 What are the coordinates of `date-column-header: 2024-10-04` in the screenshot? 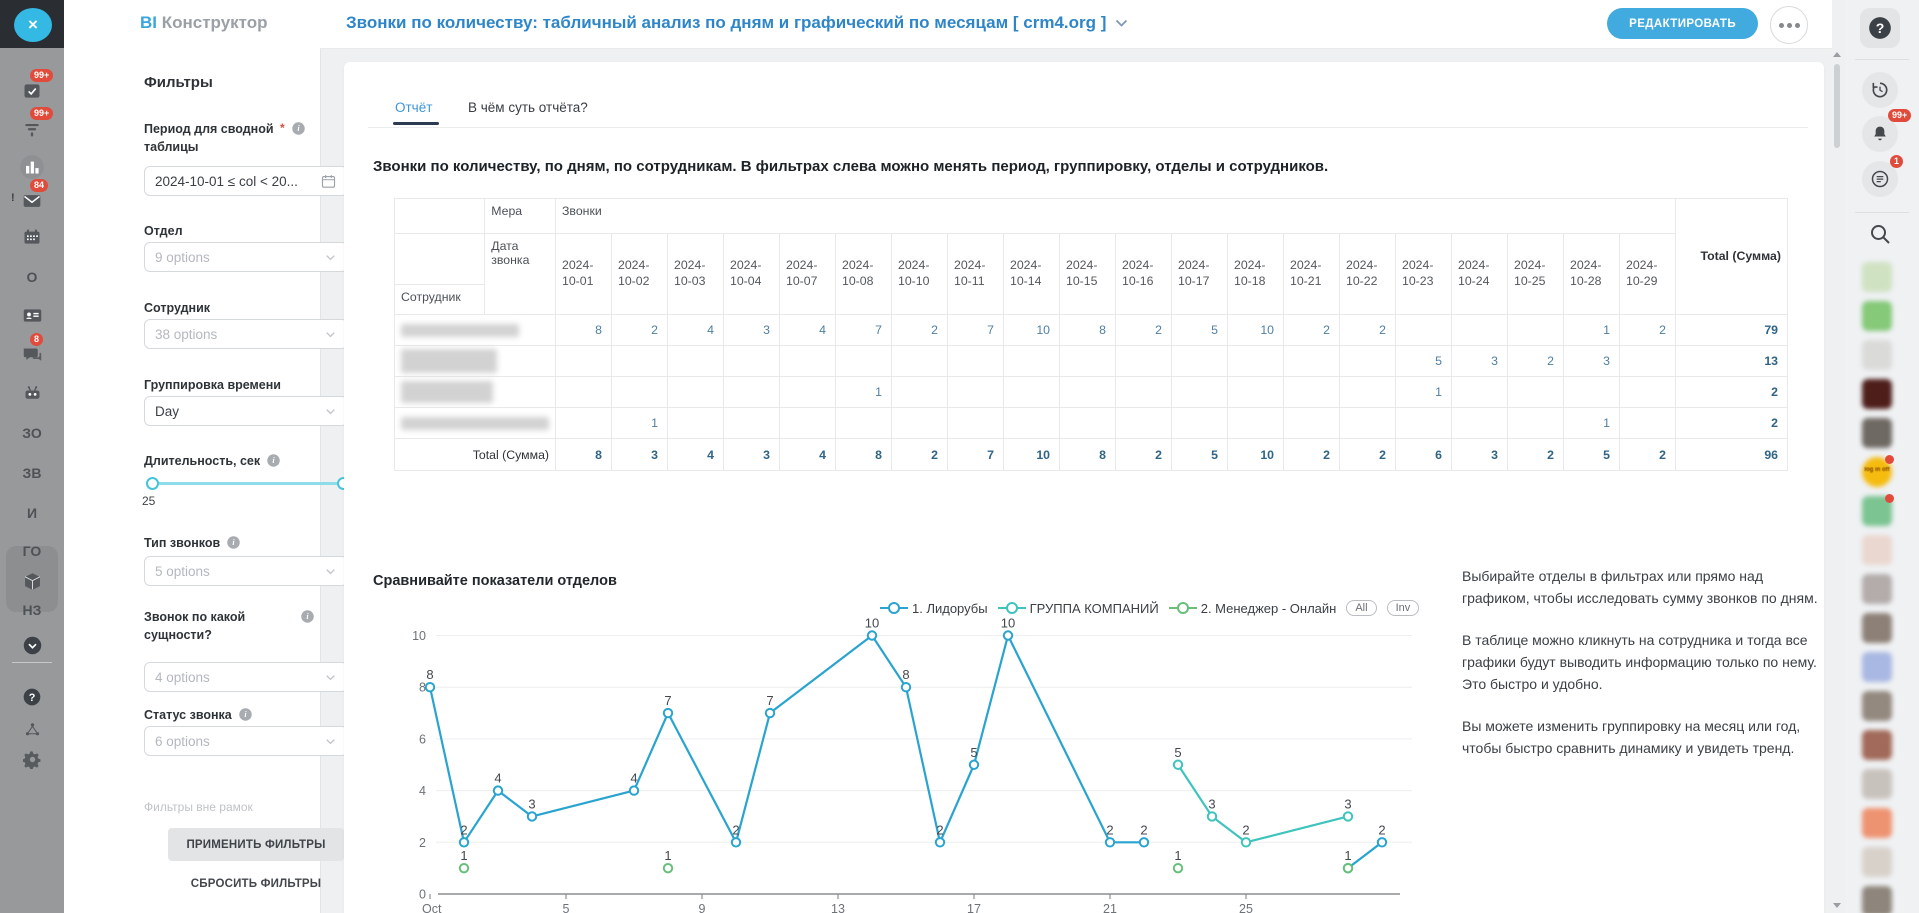 It's located at (751, 274).